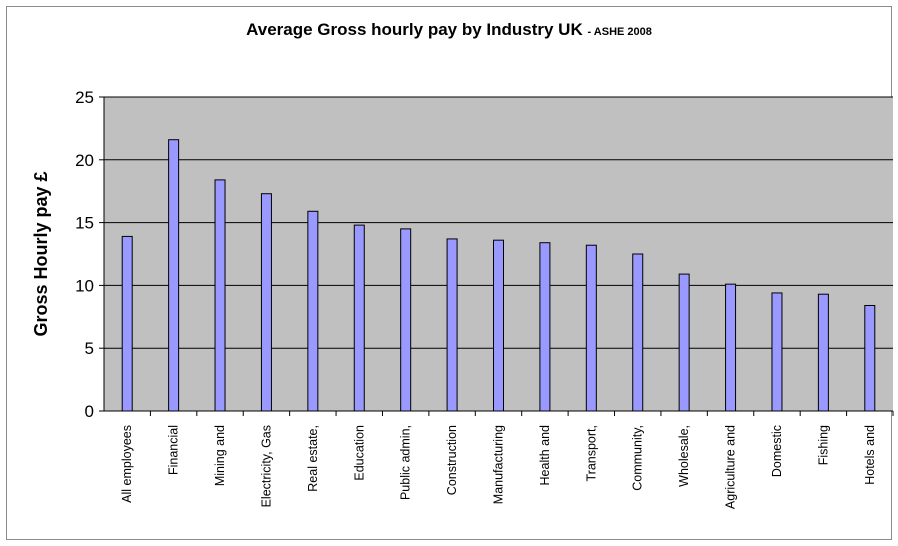  I want to click on chart-subtitle: - ASHE 2008, so click(619, 32).